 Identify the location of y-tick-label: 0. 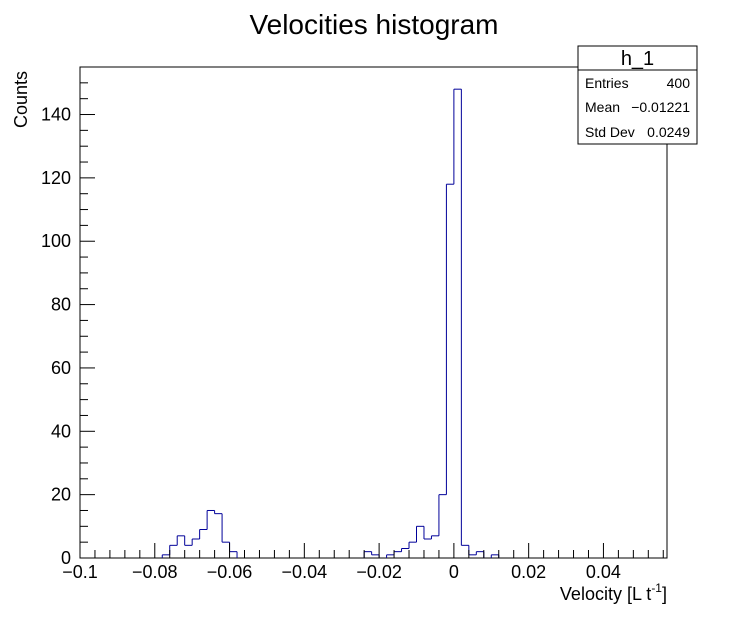
(66, 558).